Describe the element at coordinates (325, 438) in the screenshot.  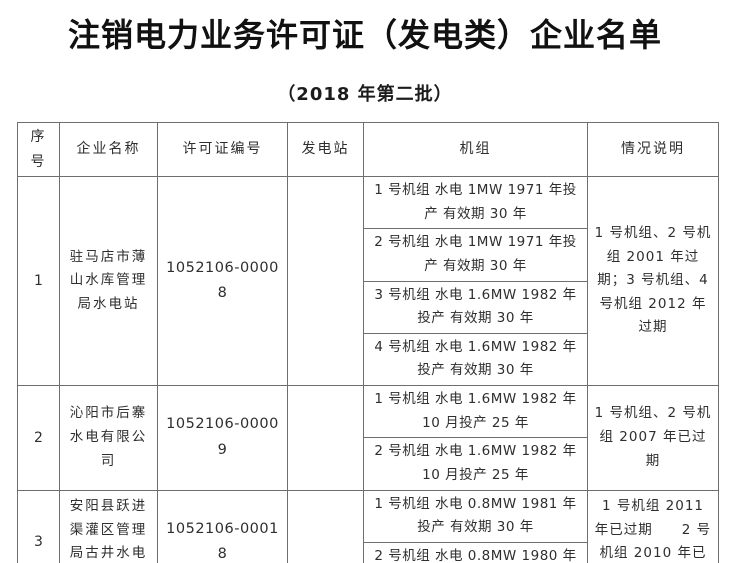
I see `cell-row2-power-station` at that location.